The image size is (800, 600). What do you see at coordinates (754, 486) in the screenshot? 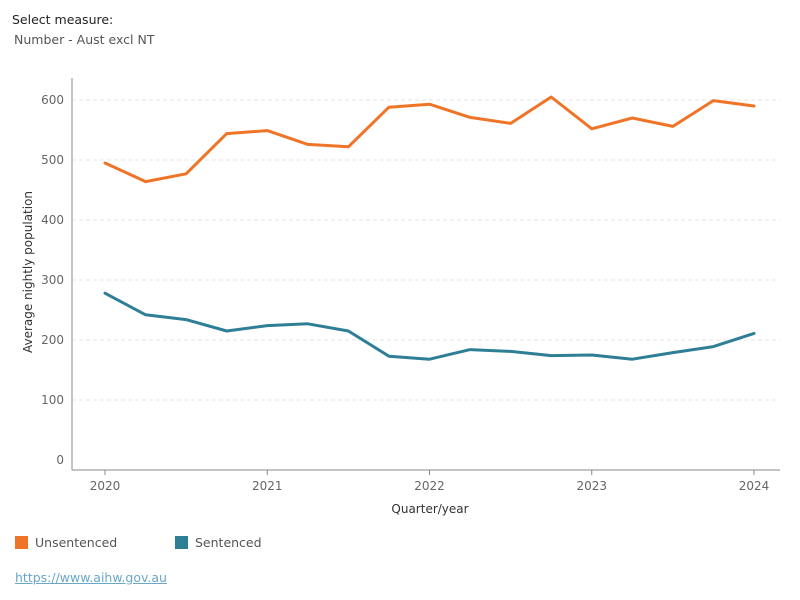
I see `x-tick-2024: 2024` at bounding box center [754, 486].